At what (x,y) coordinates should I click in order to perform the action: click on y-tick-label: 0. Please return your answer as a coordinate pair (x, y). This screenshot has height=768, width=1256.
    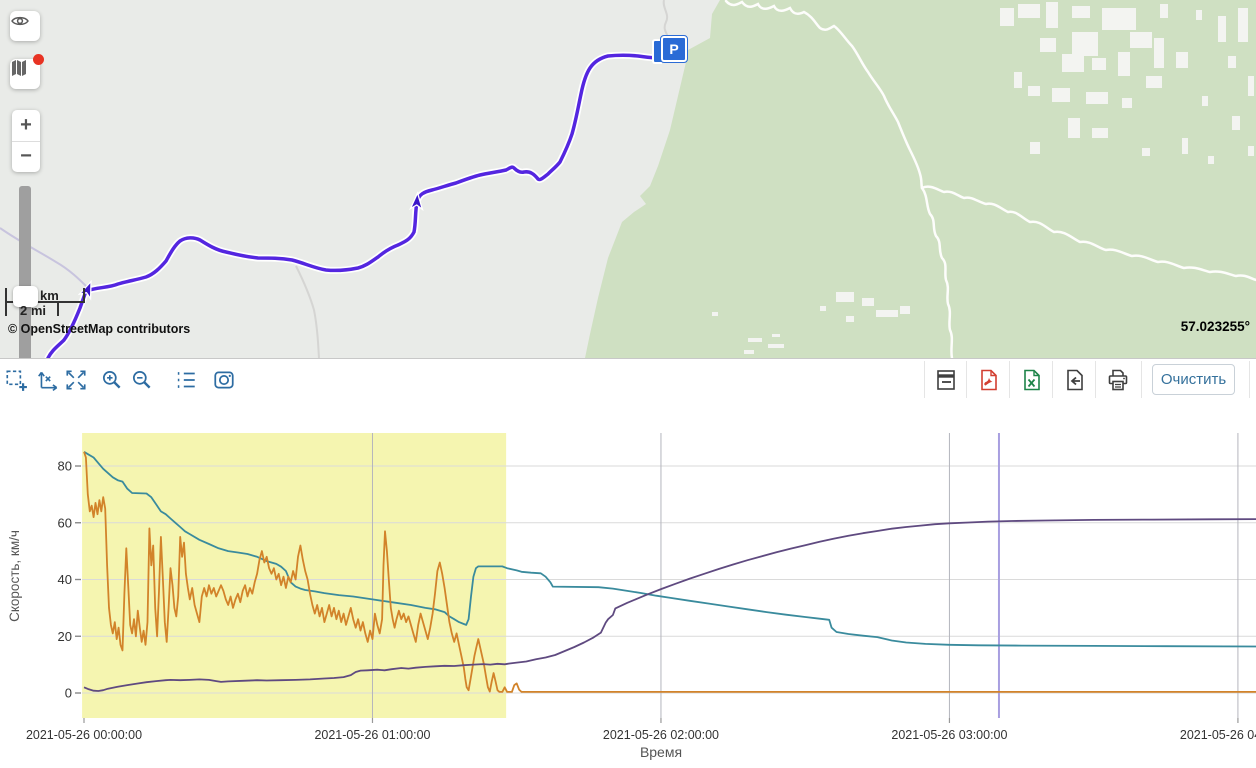
    Looking at the image, I should click on (68, 693).